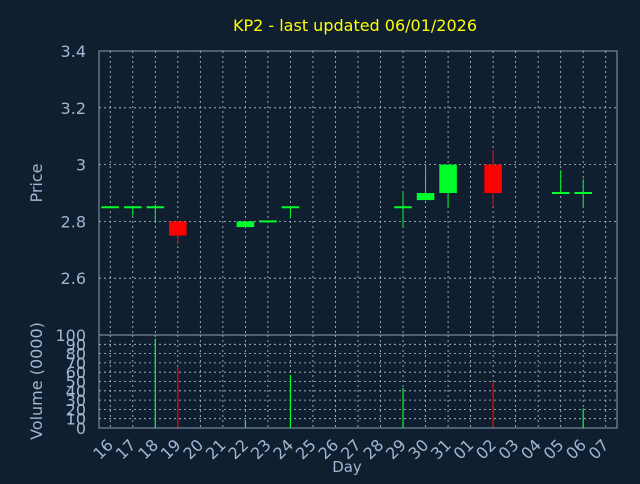  I want to click on volume-y-axis-label: Volume (0000), so click(36, 381).